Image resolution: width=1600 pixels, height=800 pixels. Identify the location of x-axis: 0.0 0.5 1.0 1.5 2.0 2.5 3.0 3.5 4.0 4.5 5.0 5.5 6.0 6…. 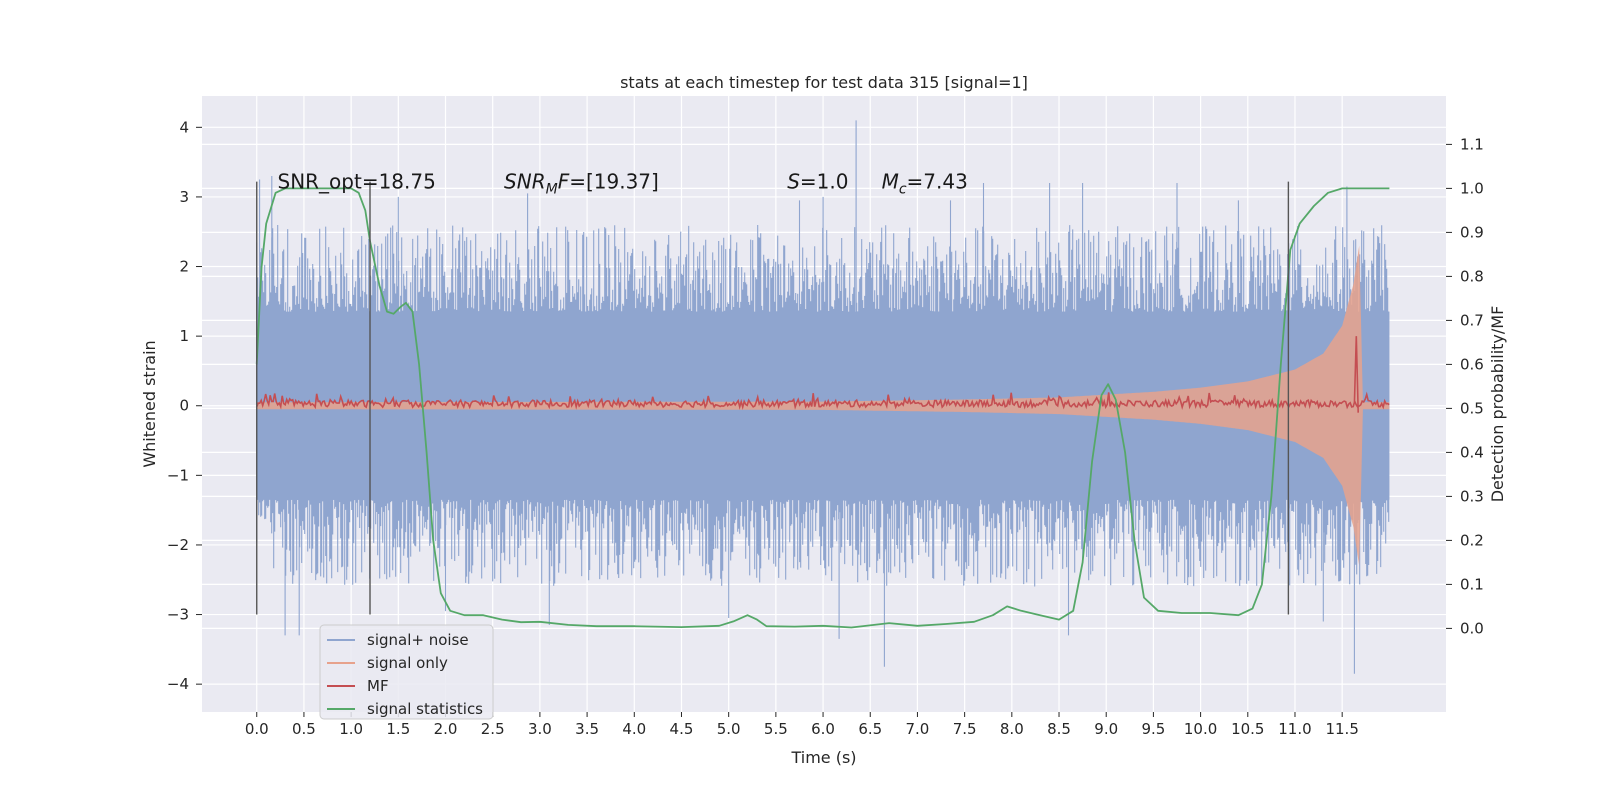
(802, 725).